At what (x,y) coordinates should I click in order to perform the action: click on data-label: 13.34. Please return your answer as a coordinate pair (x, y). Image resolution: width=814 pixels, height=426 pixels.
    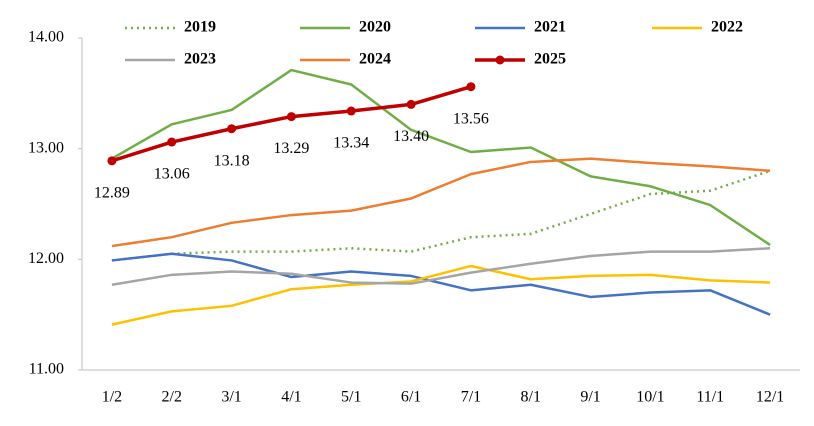
    Looking at the image, I should click on (351, 143).